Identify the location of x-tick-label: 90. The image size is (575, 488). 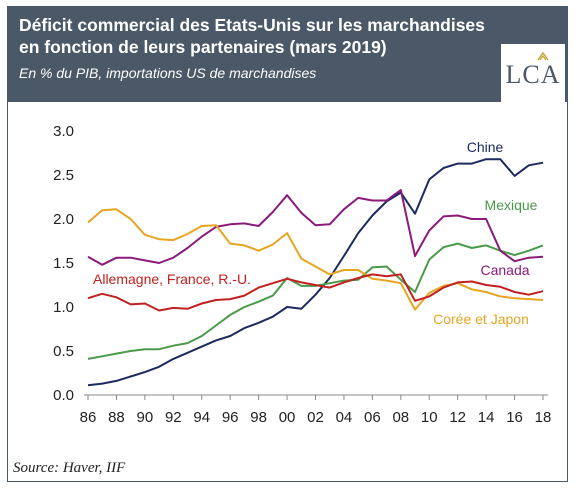
(145, 417).